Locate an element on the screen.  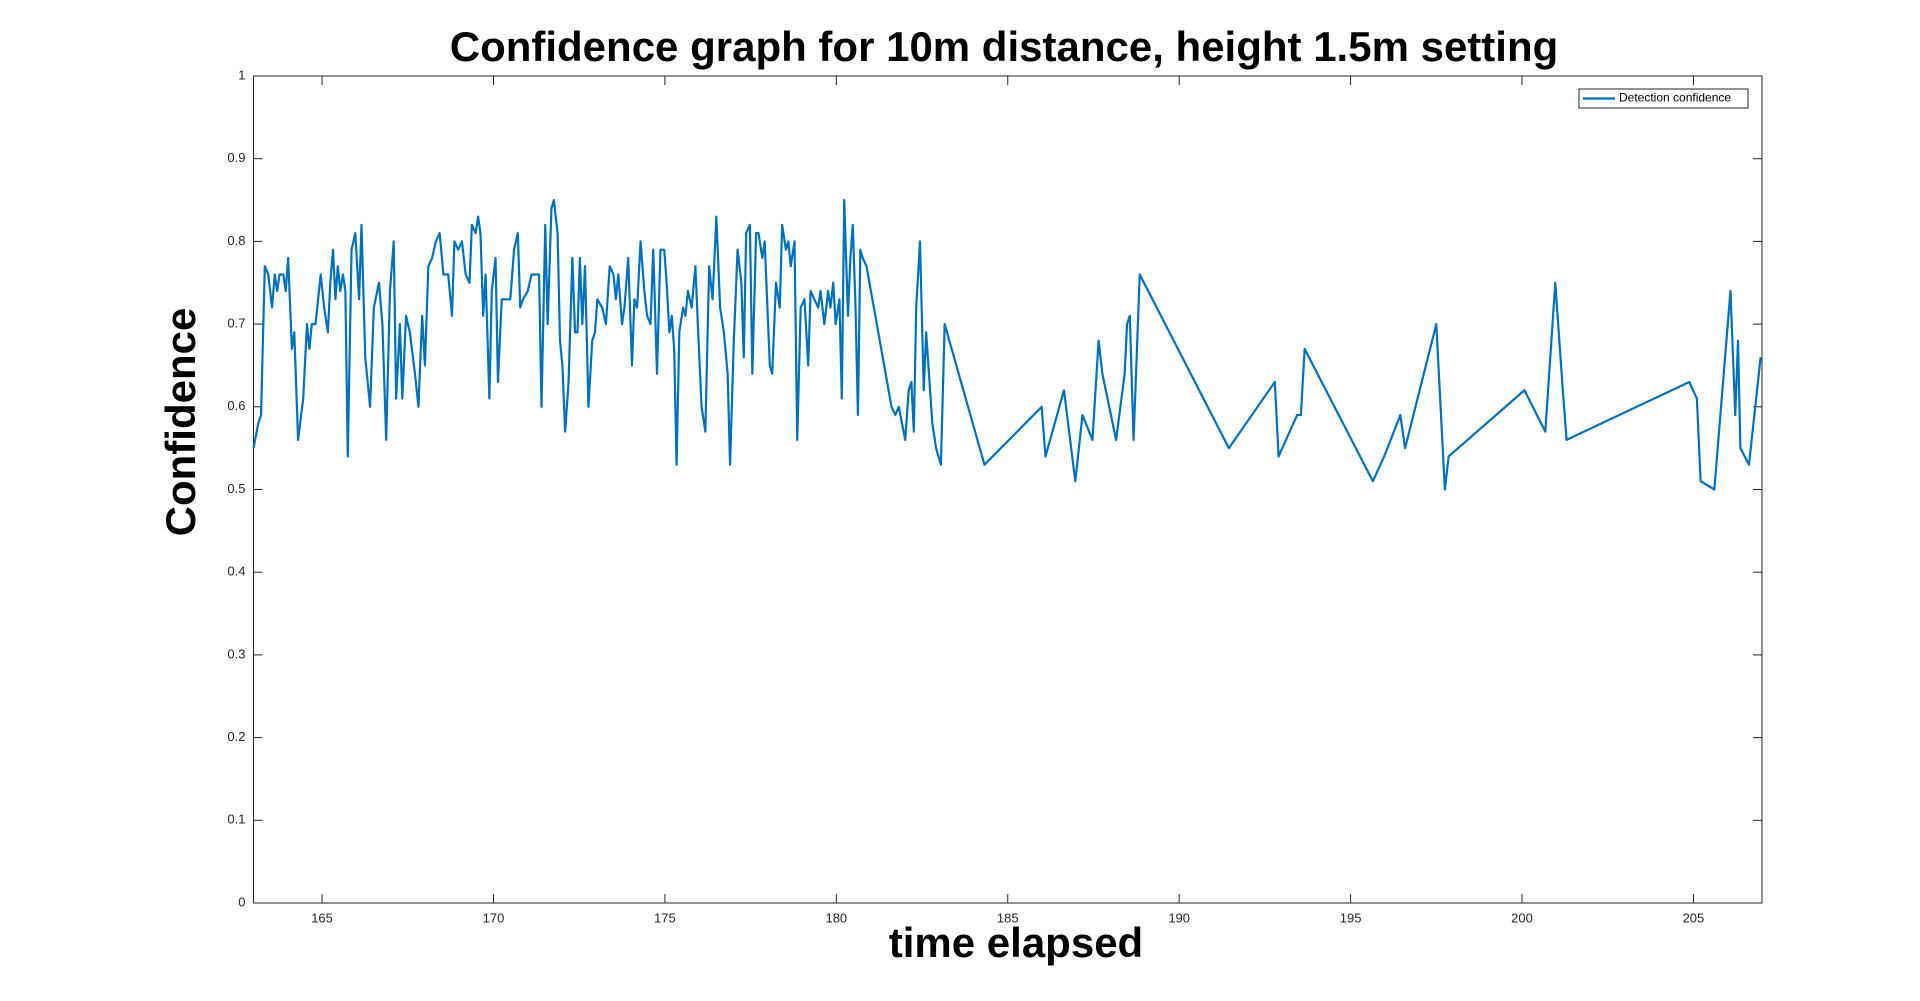
x-tick-label: 170 is located at coordinates (494, 917).